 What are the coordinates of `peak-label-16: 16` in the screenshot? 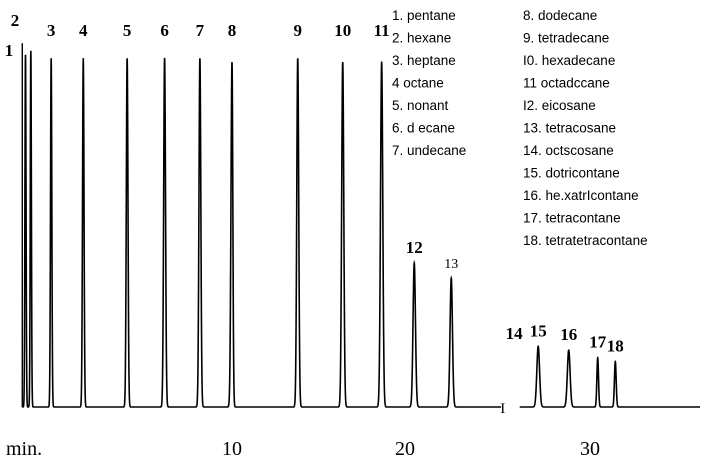 It's located at (568, 334).